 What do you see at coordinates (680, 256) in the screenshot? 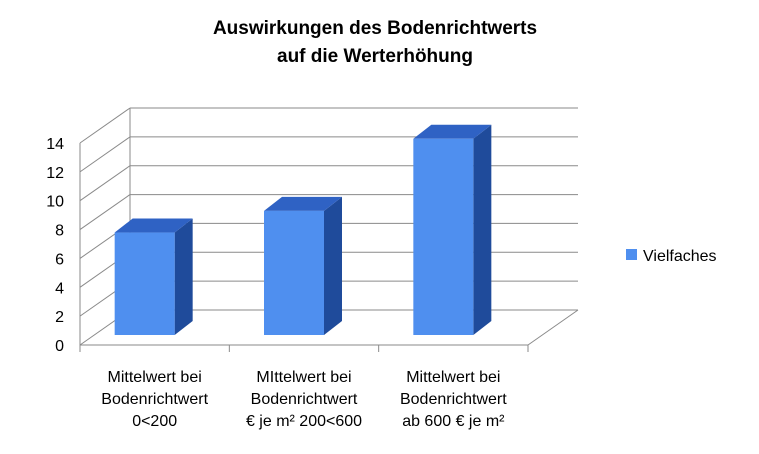
I see `legend-label: Vielfaches` at bounding box center [680, 256].